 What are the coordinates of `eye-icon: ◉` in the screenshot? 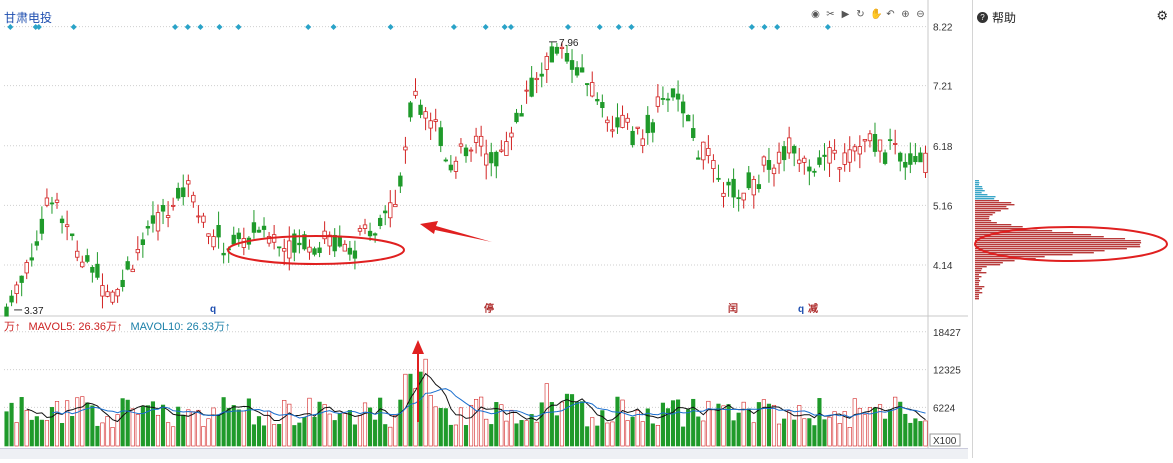 It's located at (815, 14).